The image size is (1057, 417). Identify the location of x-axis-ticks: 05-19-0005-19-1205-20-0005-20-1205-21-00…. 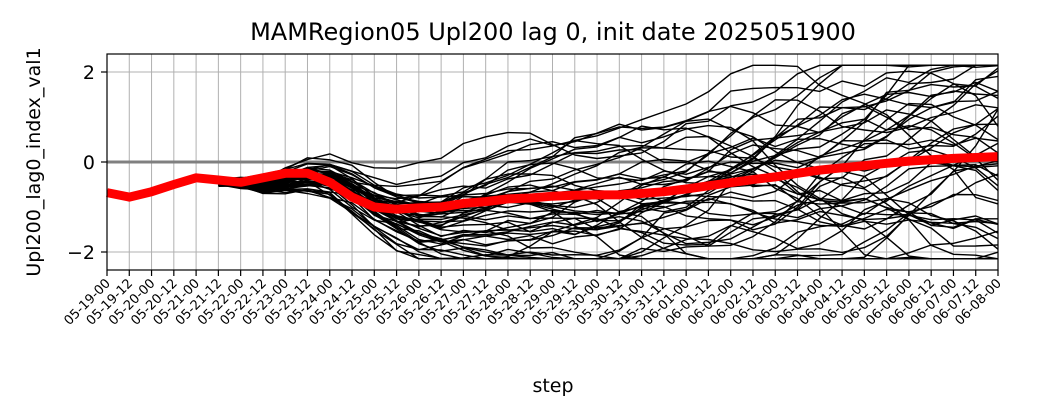
(533, 299).